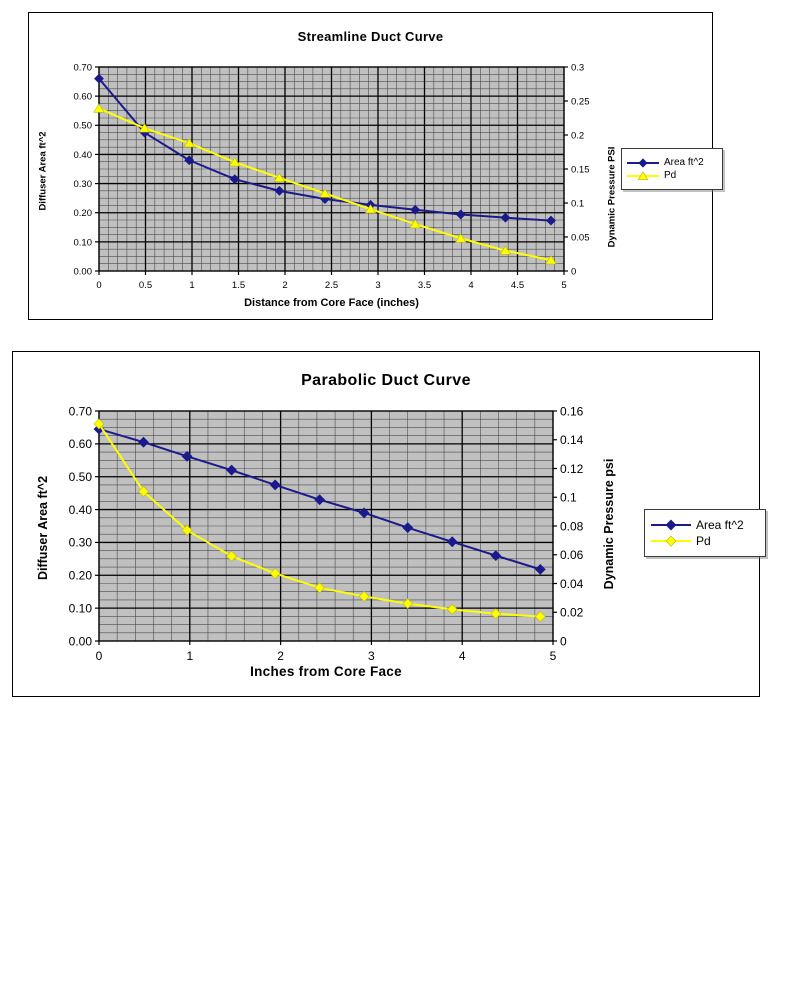 This screenshot has width=800, height=1000. I want to click on right-y-axis-title: Dynamic Pressure psi, so click(609, 524).